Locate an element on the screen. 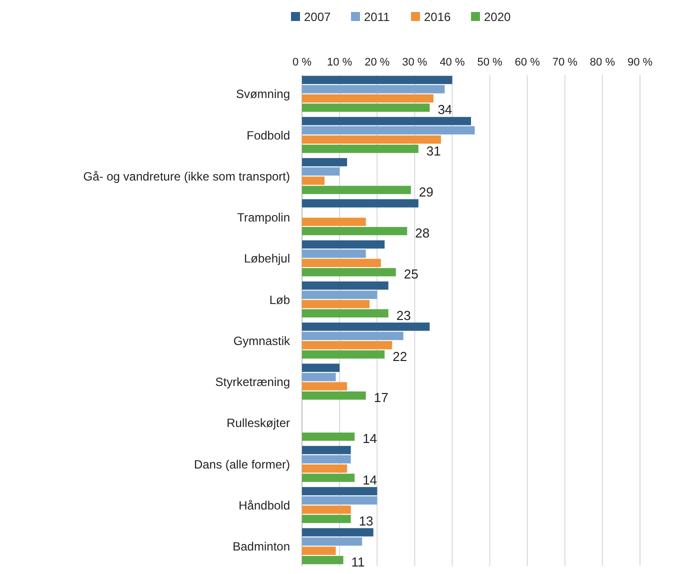  y-tick-label: Badminton is located at coordinates (261, 547).